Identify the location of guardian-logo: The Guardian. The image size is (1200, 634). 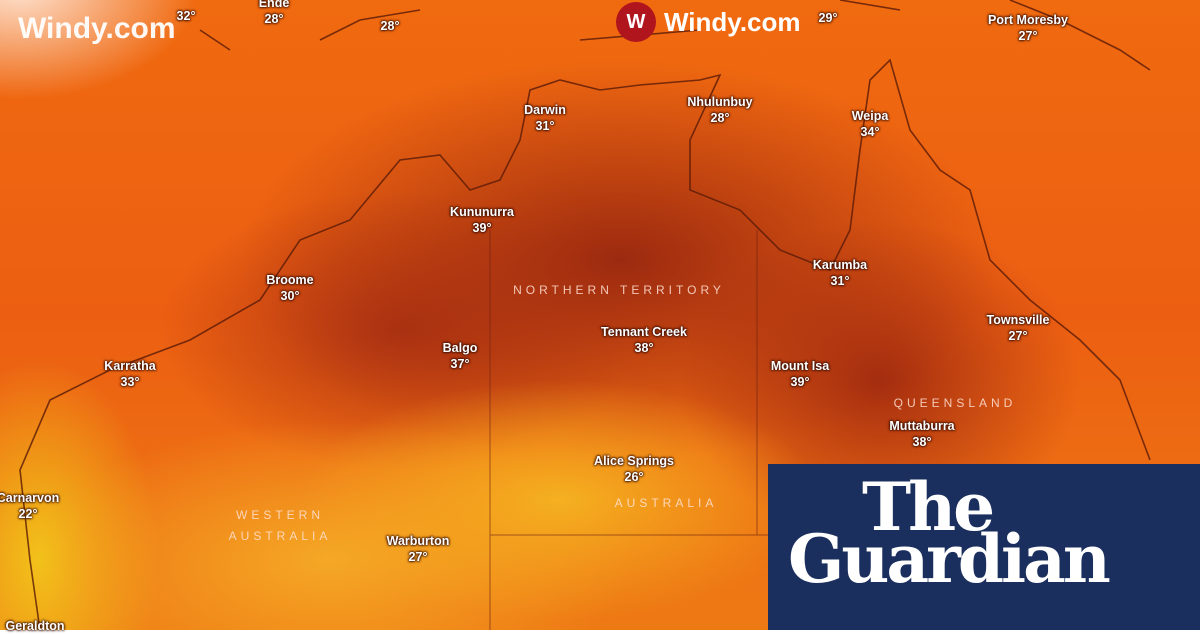
(984, 547).